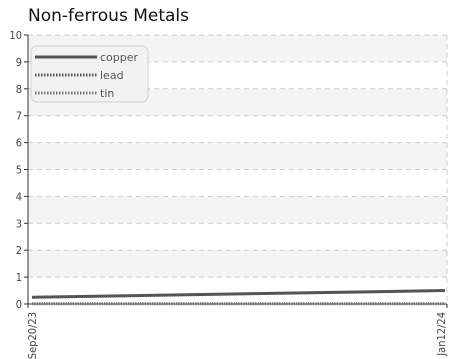 The width and height of the screenshot is (453, 359). I want to click on y-tick-label: 6, so click(19, 143).